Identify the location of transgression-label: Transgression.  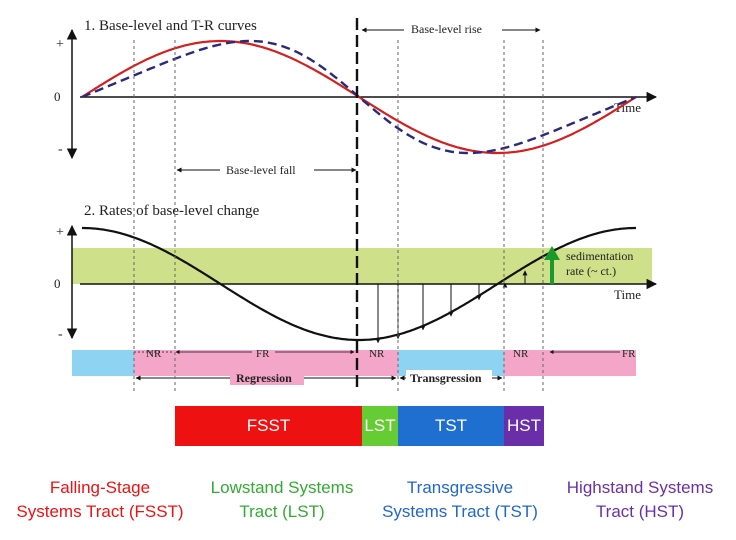
(446, 378).